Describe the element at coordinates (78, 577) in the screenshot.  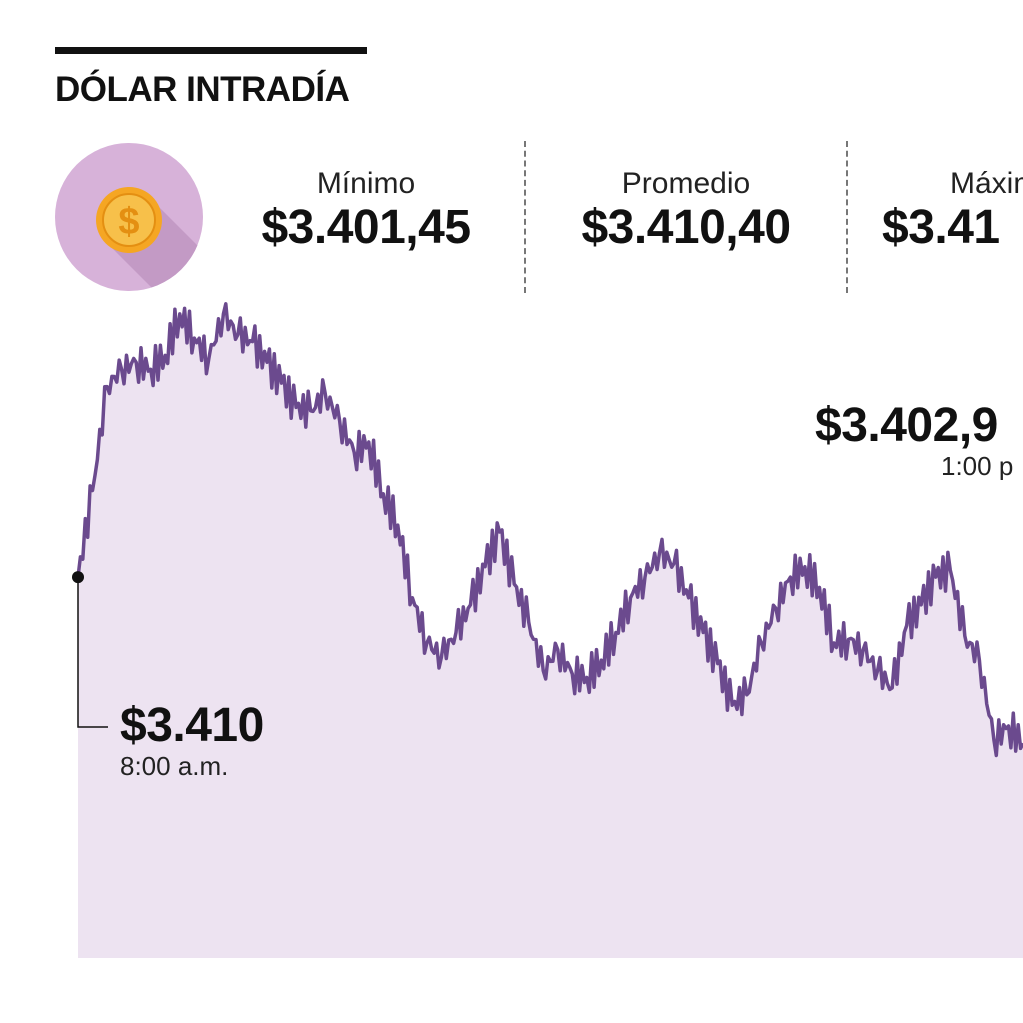
I see `open-point` at that location.